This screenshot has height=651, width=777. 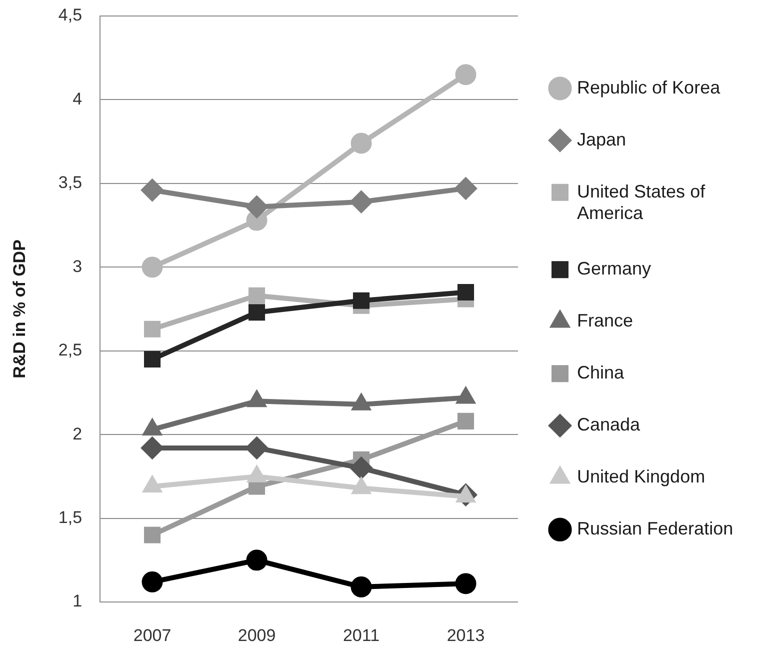 What do you see at coordinates (601, 372) in the screenshot?
I see `legend-label: China` at bounding box center [601, 372].